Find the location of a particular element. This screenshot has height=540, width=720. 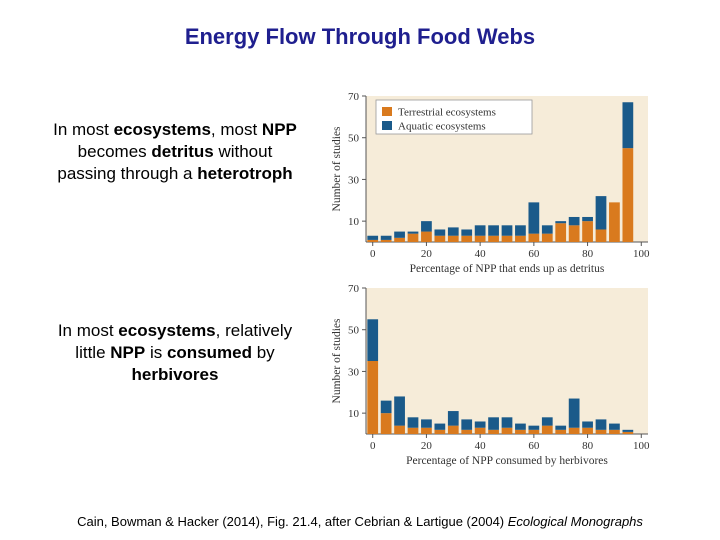

x-tick-label: 80 is located at coordinates (588, 254).